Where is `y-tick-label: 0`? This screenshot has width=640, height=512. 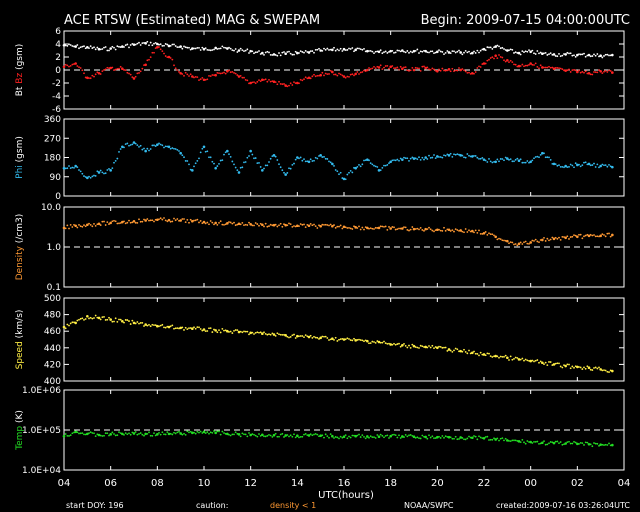 y-tick-label: 0 is located at coordinates (58, 71).